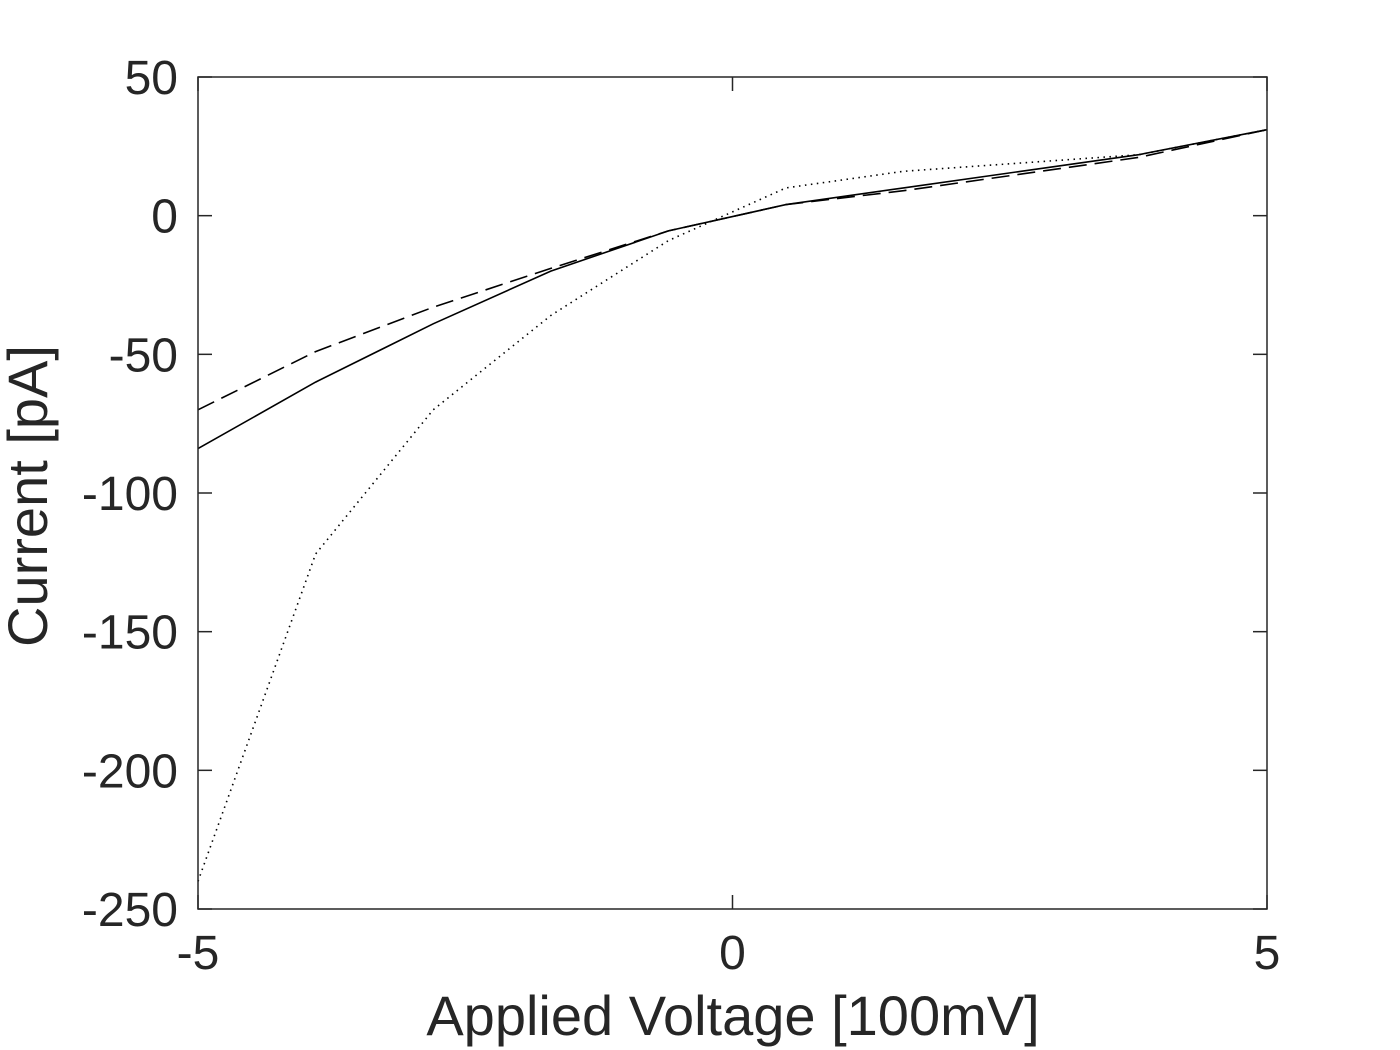 This screenshot has width=1400, height=1050. What do you see at coordinates (732, 1015) in the screenshot?
I see `x-axis-title: Applied Voltage [100mV]` at bounding box center [732, 1015].